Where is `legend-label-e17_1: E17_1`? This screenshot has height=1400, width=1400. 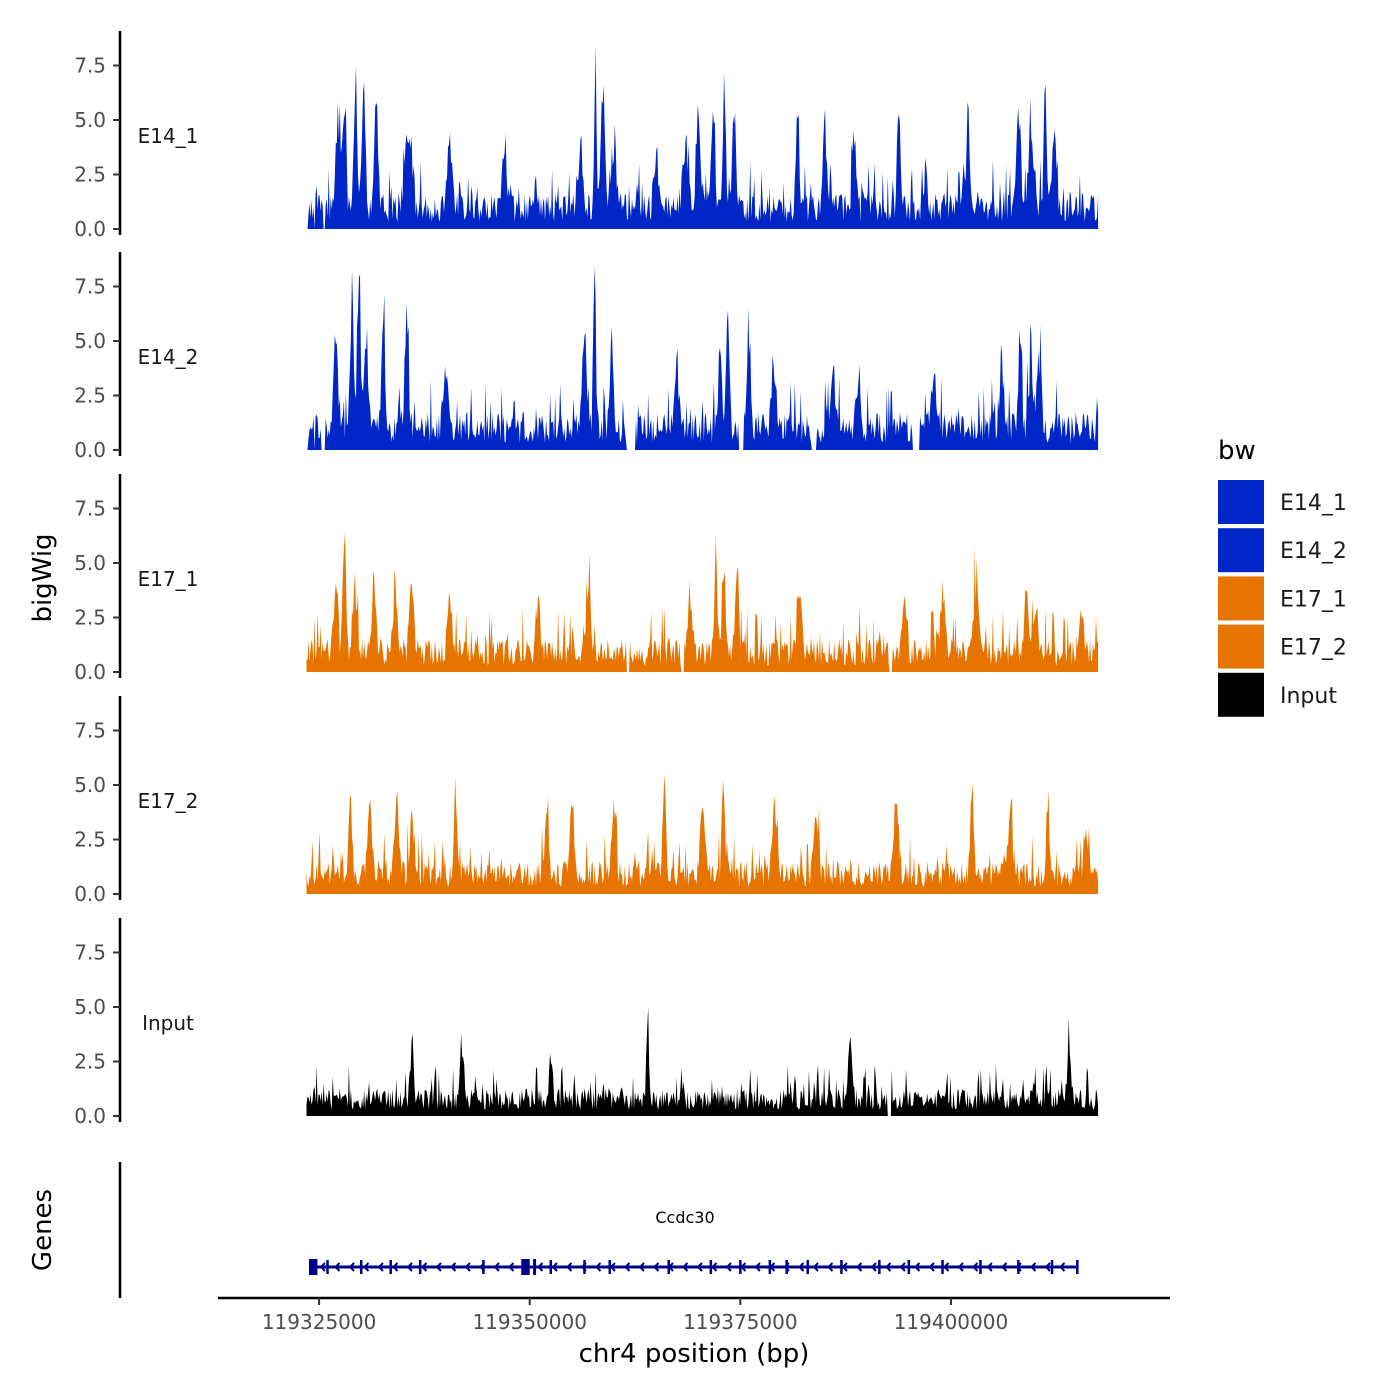 legend-label-e17_1: E17_1 is located at coordinates (1313, 599).